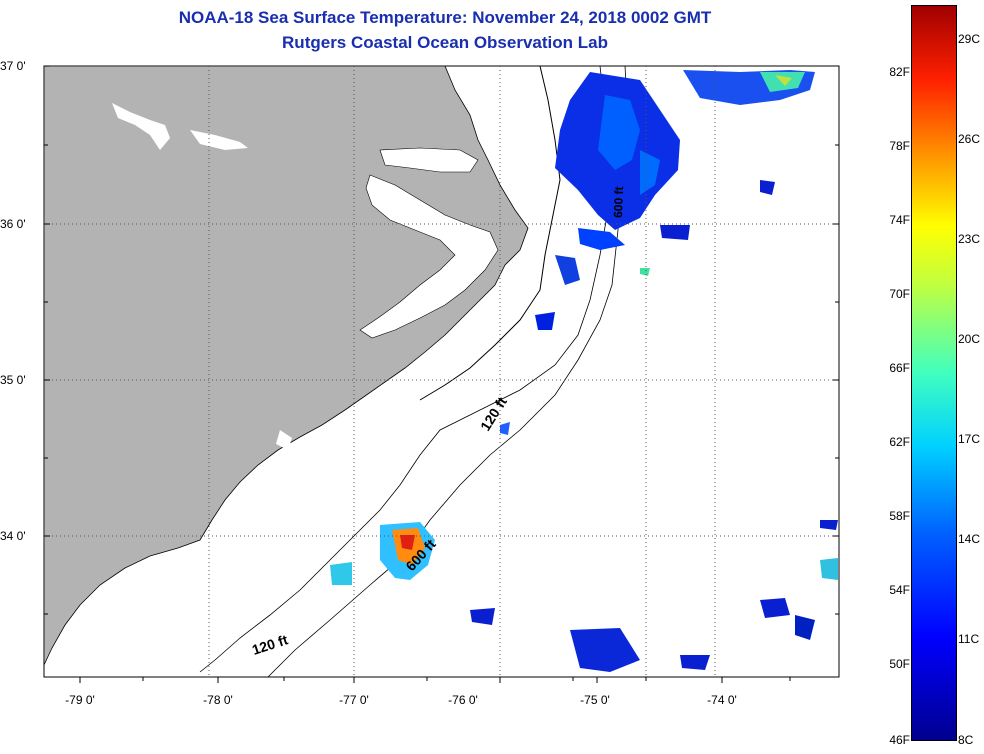  Describe the element at coordinates (899, 740) in the screenshot. I see `colorbar-f-46: 46F` at that location.